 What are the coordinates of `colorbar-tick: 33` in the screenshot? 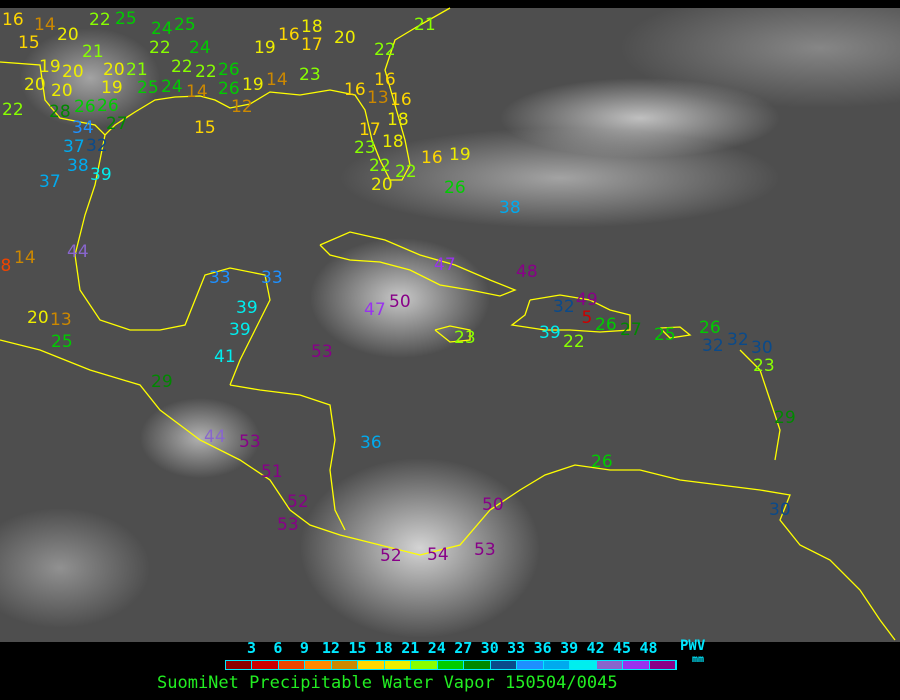 It's located at (516, 648).